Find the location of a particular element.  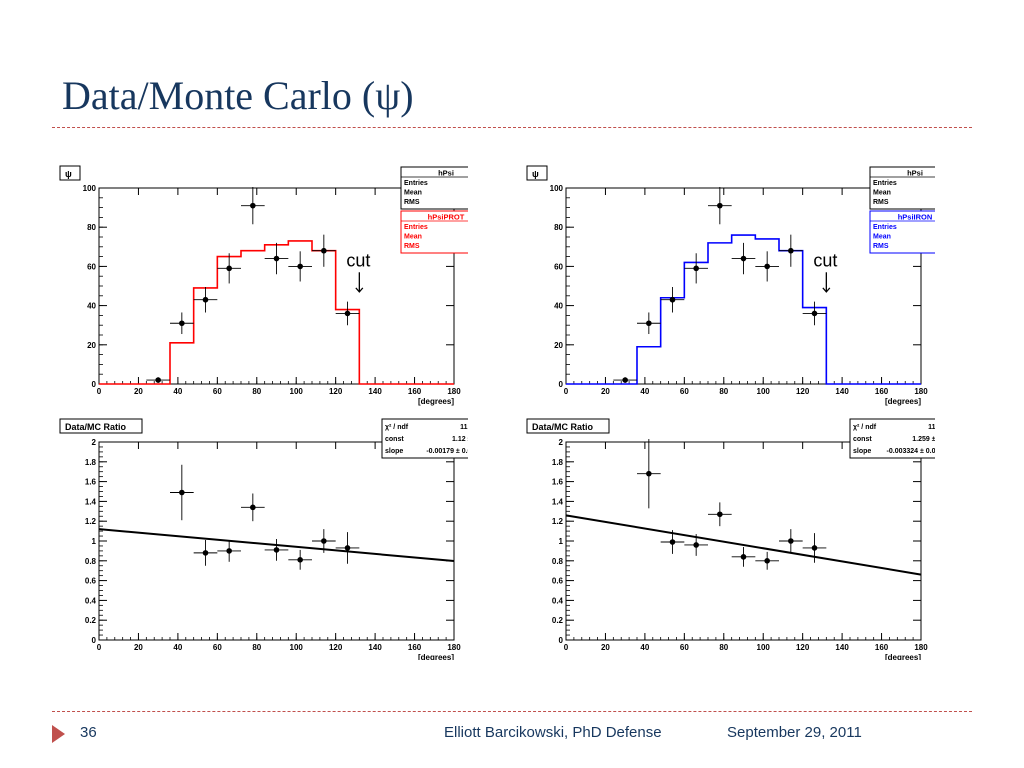

y-tick-label: 40 is located at coordinates (558, 306).